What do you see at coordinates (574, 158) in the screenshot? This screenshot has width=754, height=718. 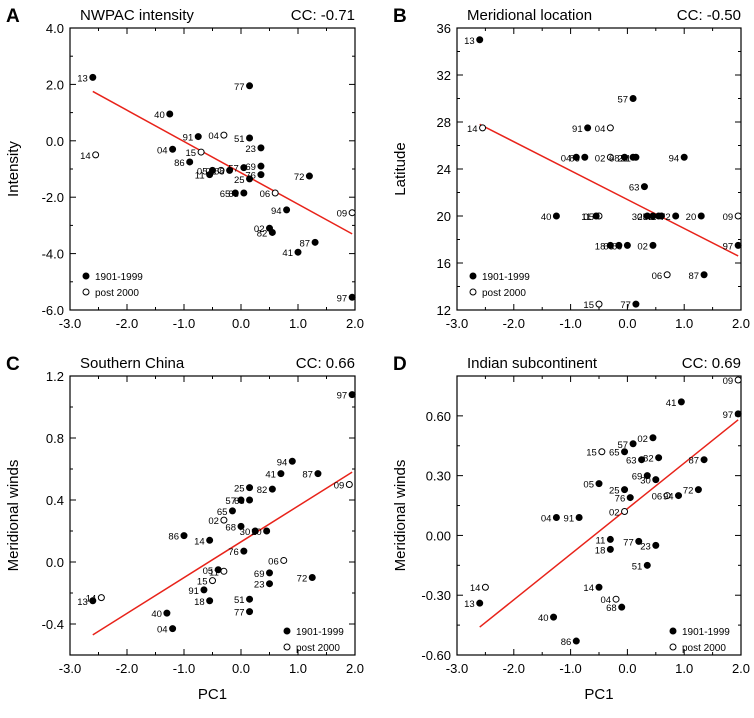 I see `point-label: 86` at bounding box center [574, 158].